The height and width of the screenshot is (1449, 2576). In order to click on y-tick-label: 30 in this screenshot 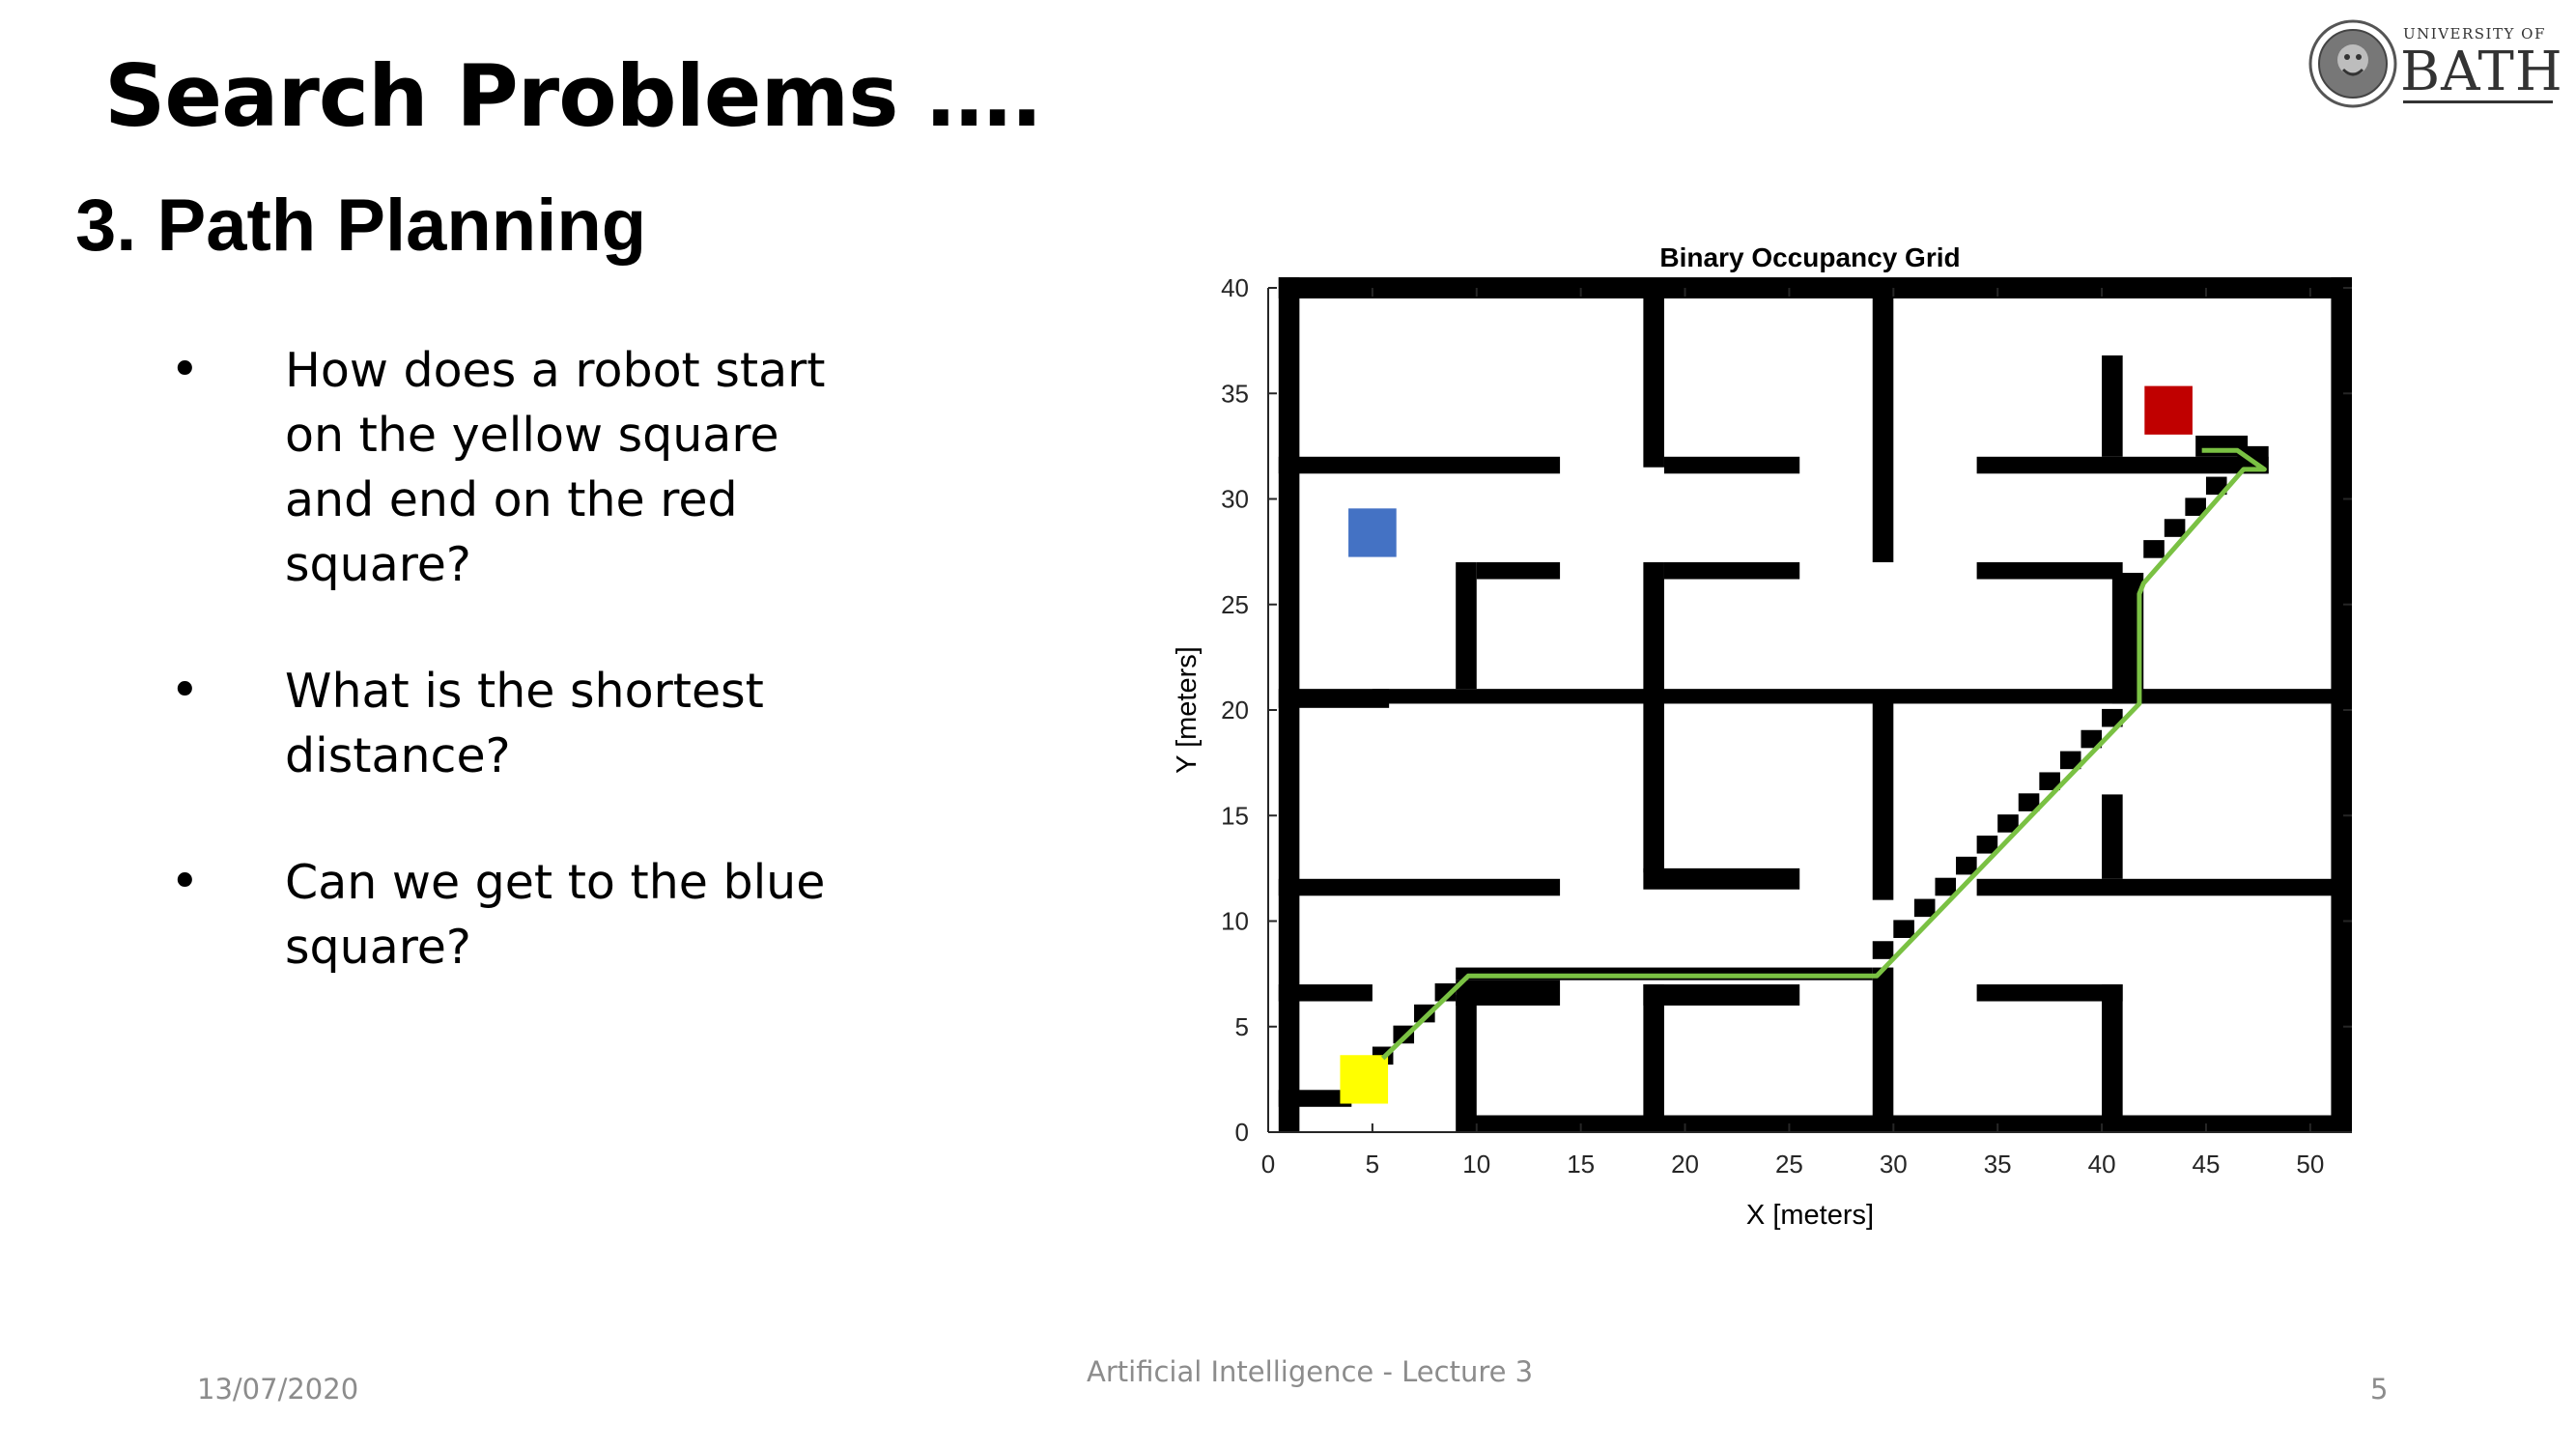, I will do `click(1235, 499)`.